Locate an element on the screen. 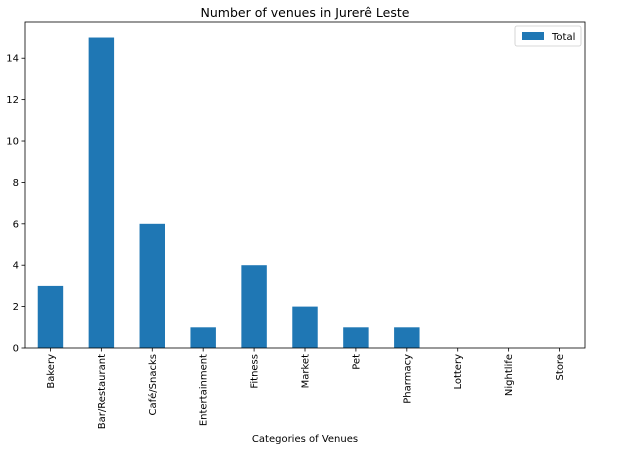 The image size is (635, 455). y-tick-label: 2 is located at coordinates (16, 307).